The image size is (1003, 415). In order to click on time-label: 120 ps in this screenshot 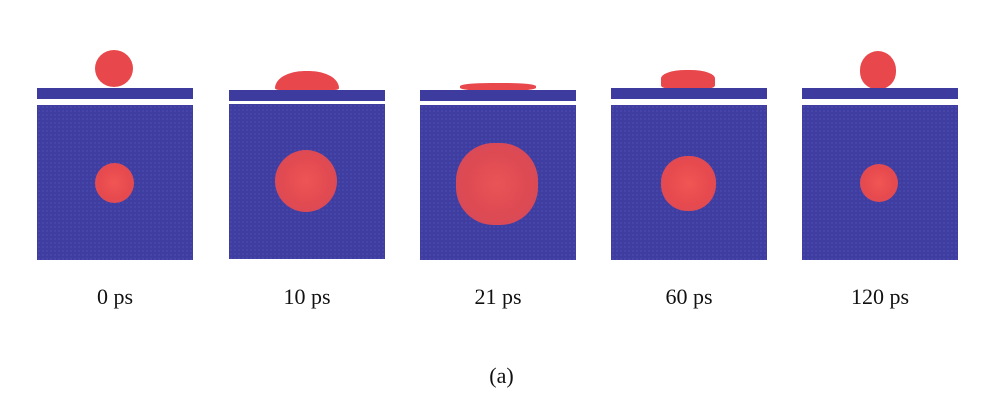, I will do `click(880, 296)`.